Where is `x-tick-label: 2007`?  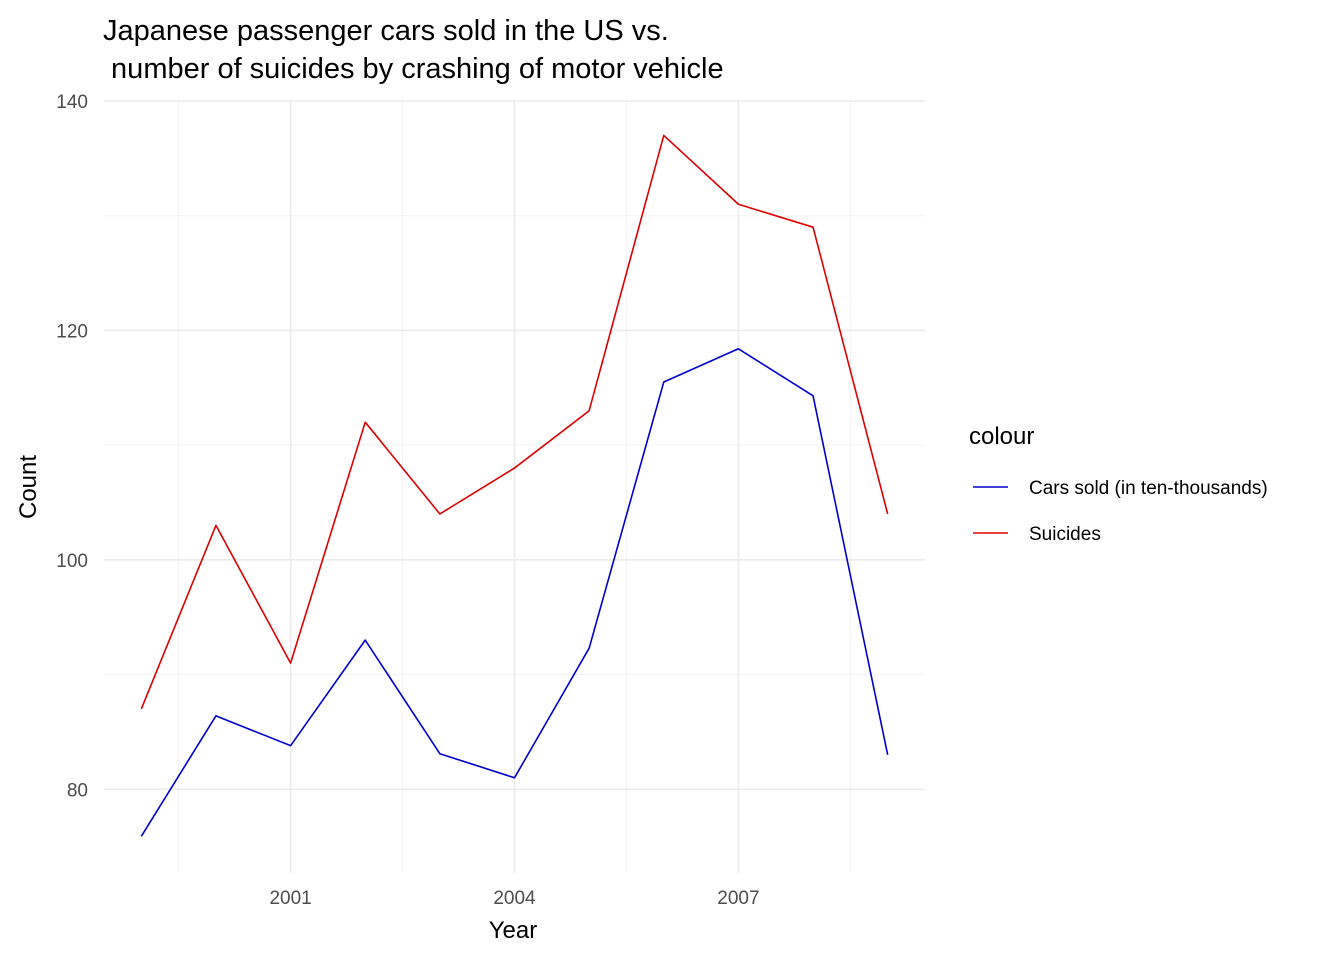 x-tick-label: 2007 is located at coordinates (738, 898).